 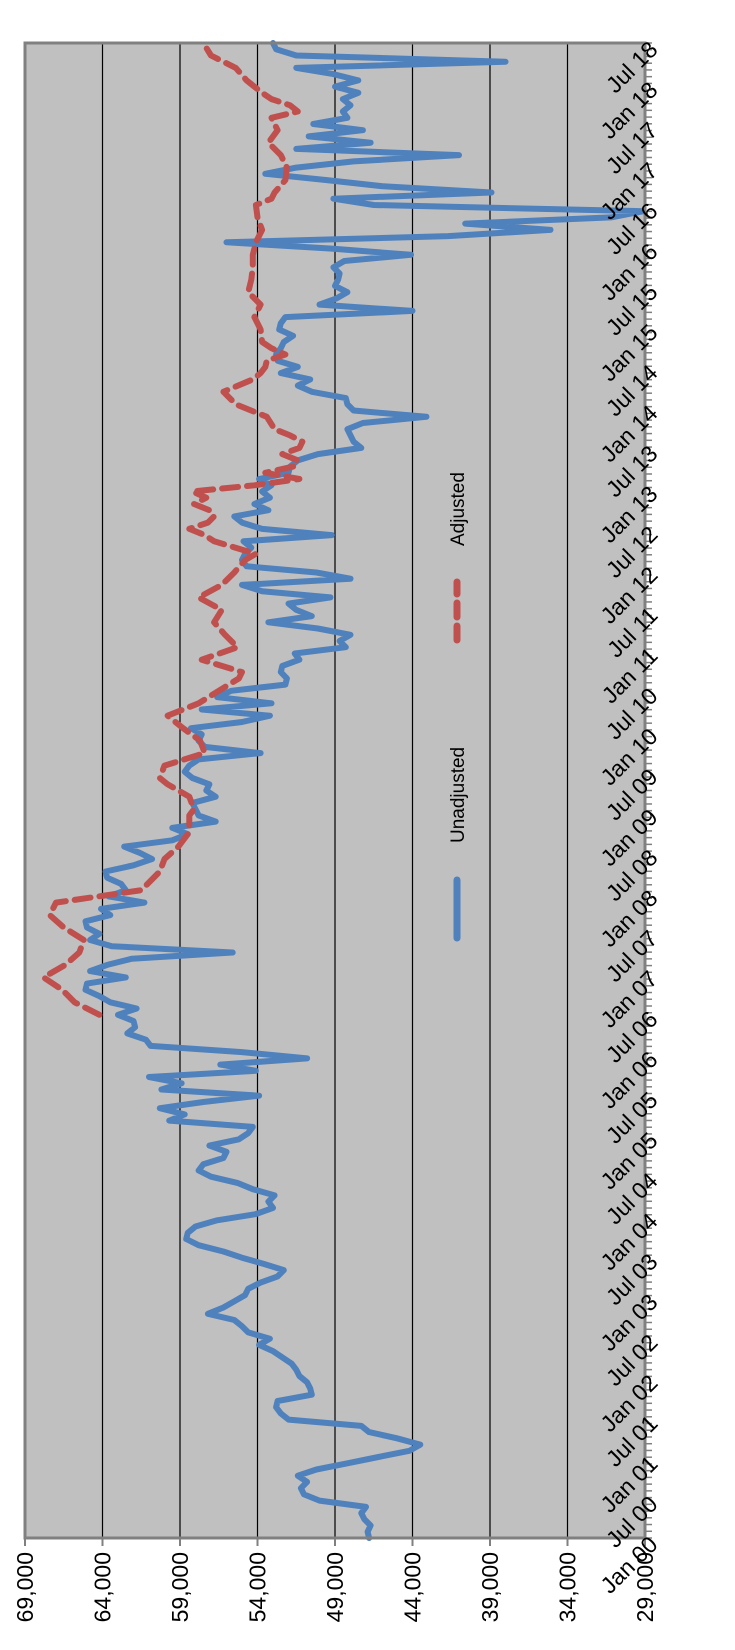 I want to click on value-tick-label: 54,000, so click(x=258, y=1587).